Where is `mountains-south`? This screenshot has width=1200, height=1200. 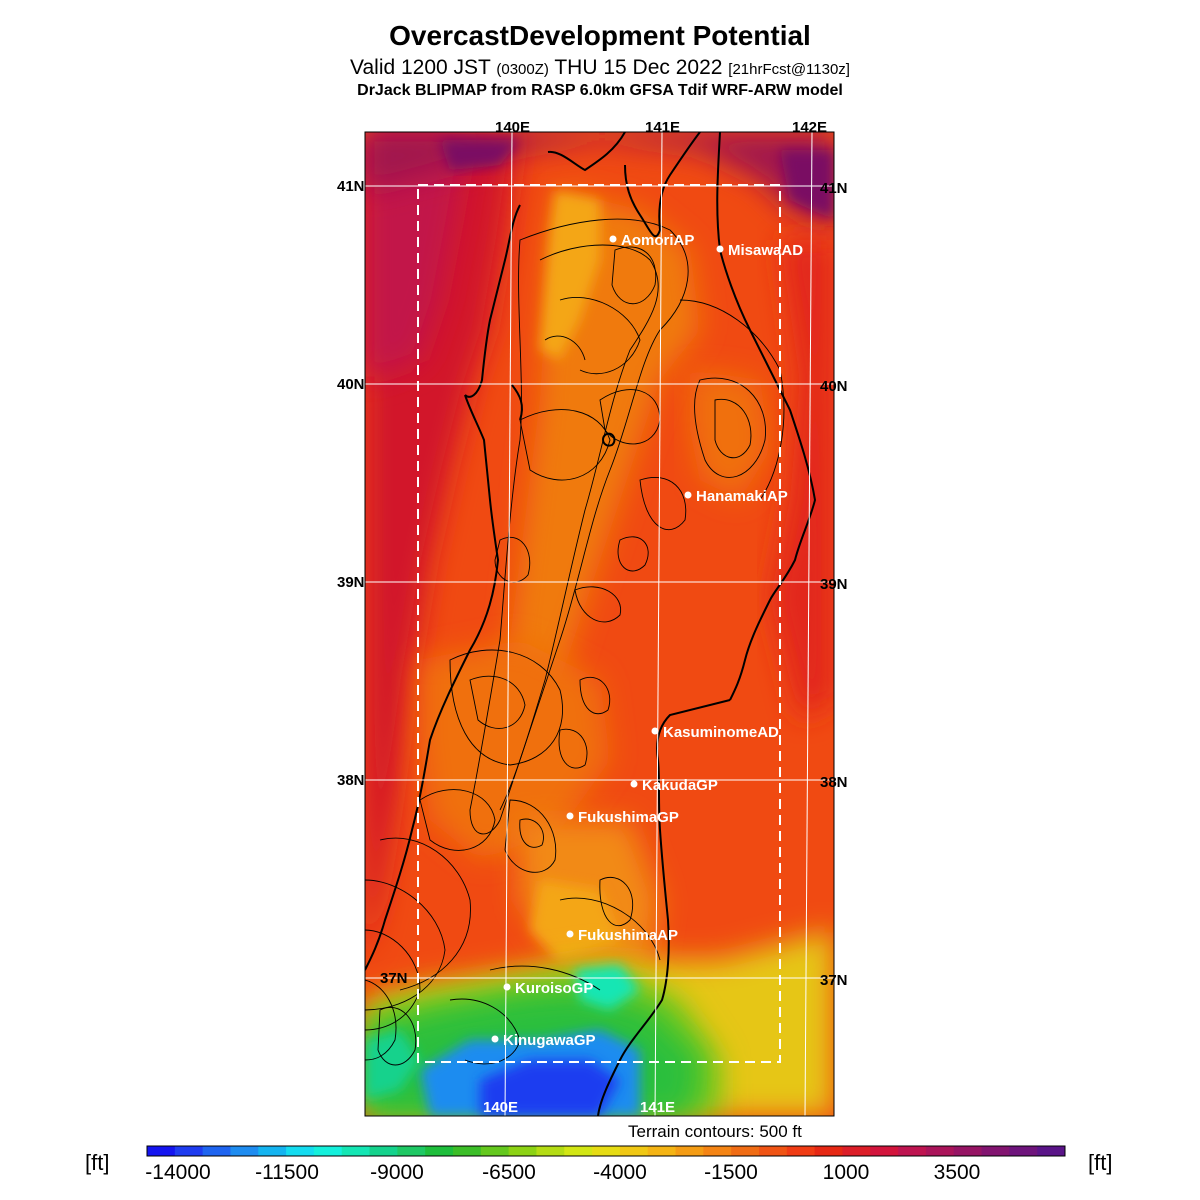 mountains-south is located at coordinates (515, 750).